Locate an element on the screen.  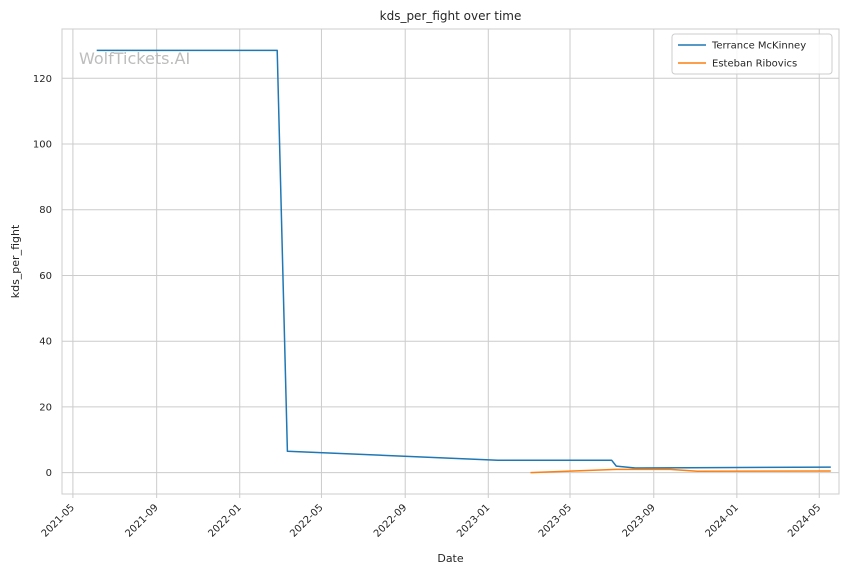
y-tick-label: 80 is located at coordinates (45, 210).